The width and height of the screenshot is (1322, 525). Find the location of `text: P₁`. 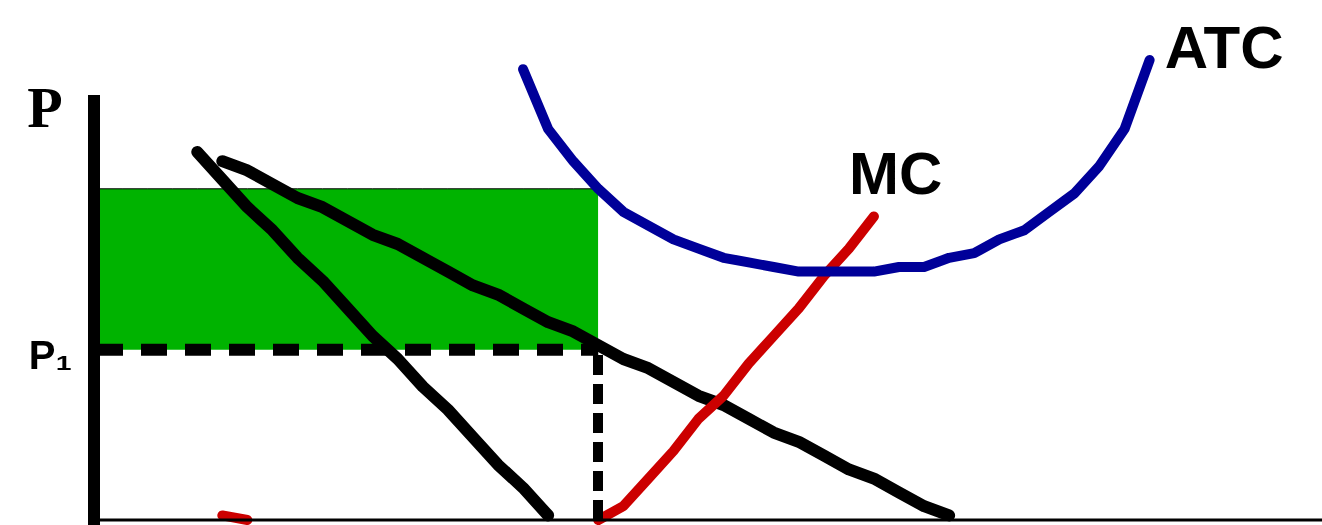

text: P₁ is located at coordinates (50, 354).